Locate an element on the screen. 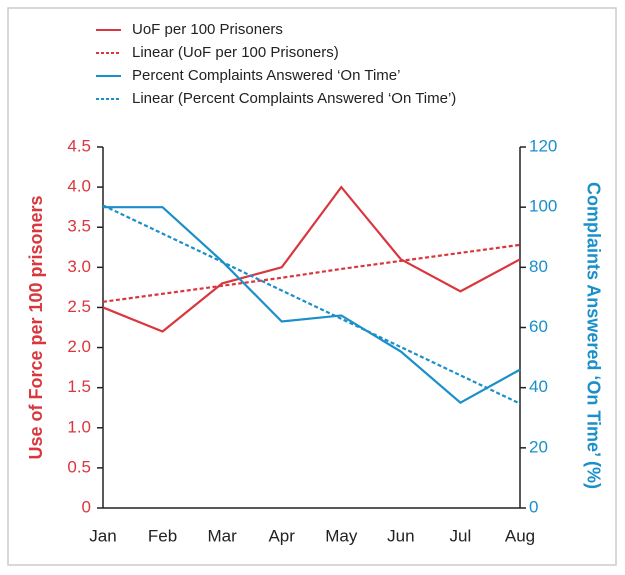 The height and width of the screenshot is (575, 625). y2-tick-label: 120 is located at coordinates (543, 145).